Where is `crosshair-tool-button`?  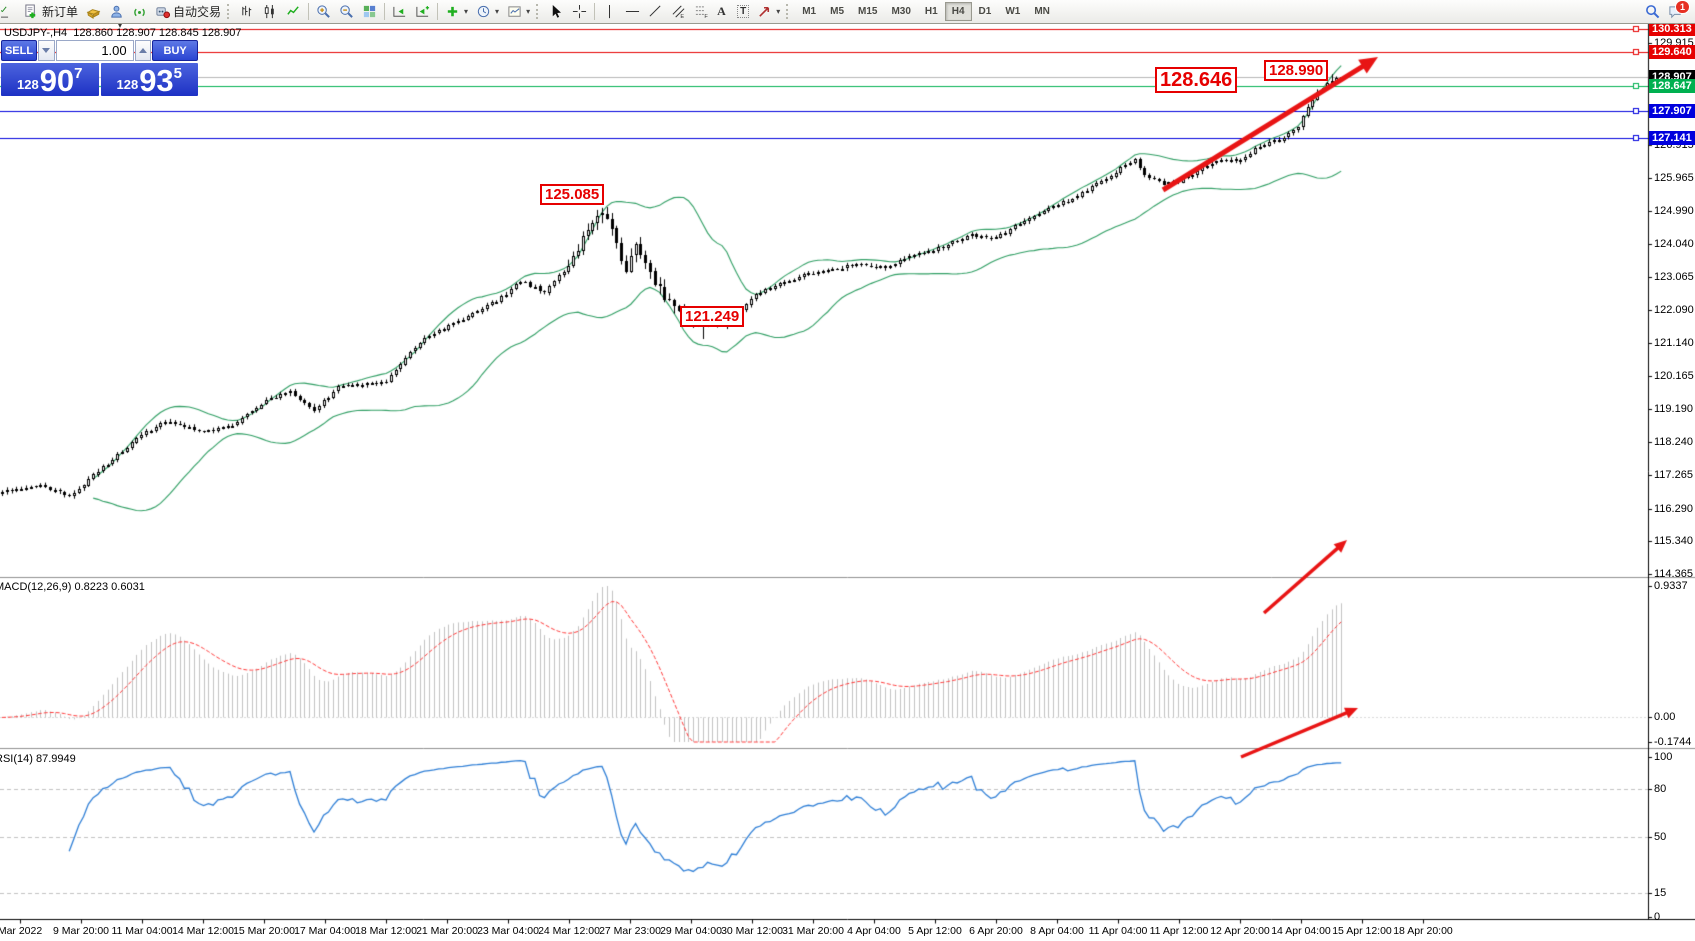
crosshair-tool-button is located at coordinates (579, 12).